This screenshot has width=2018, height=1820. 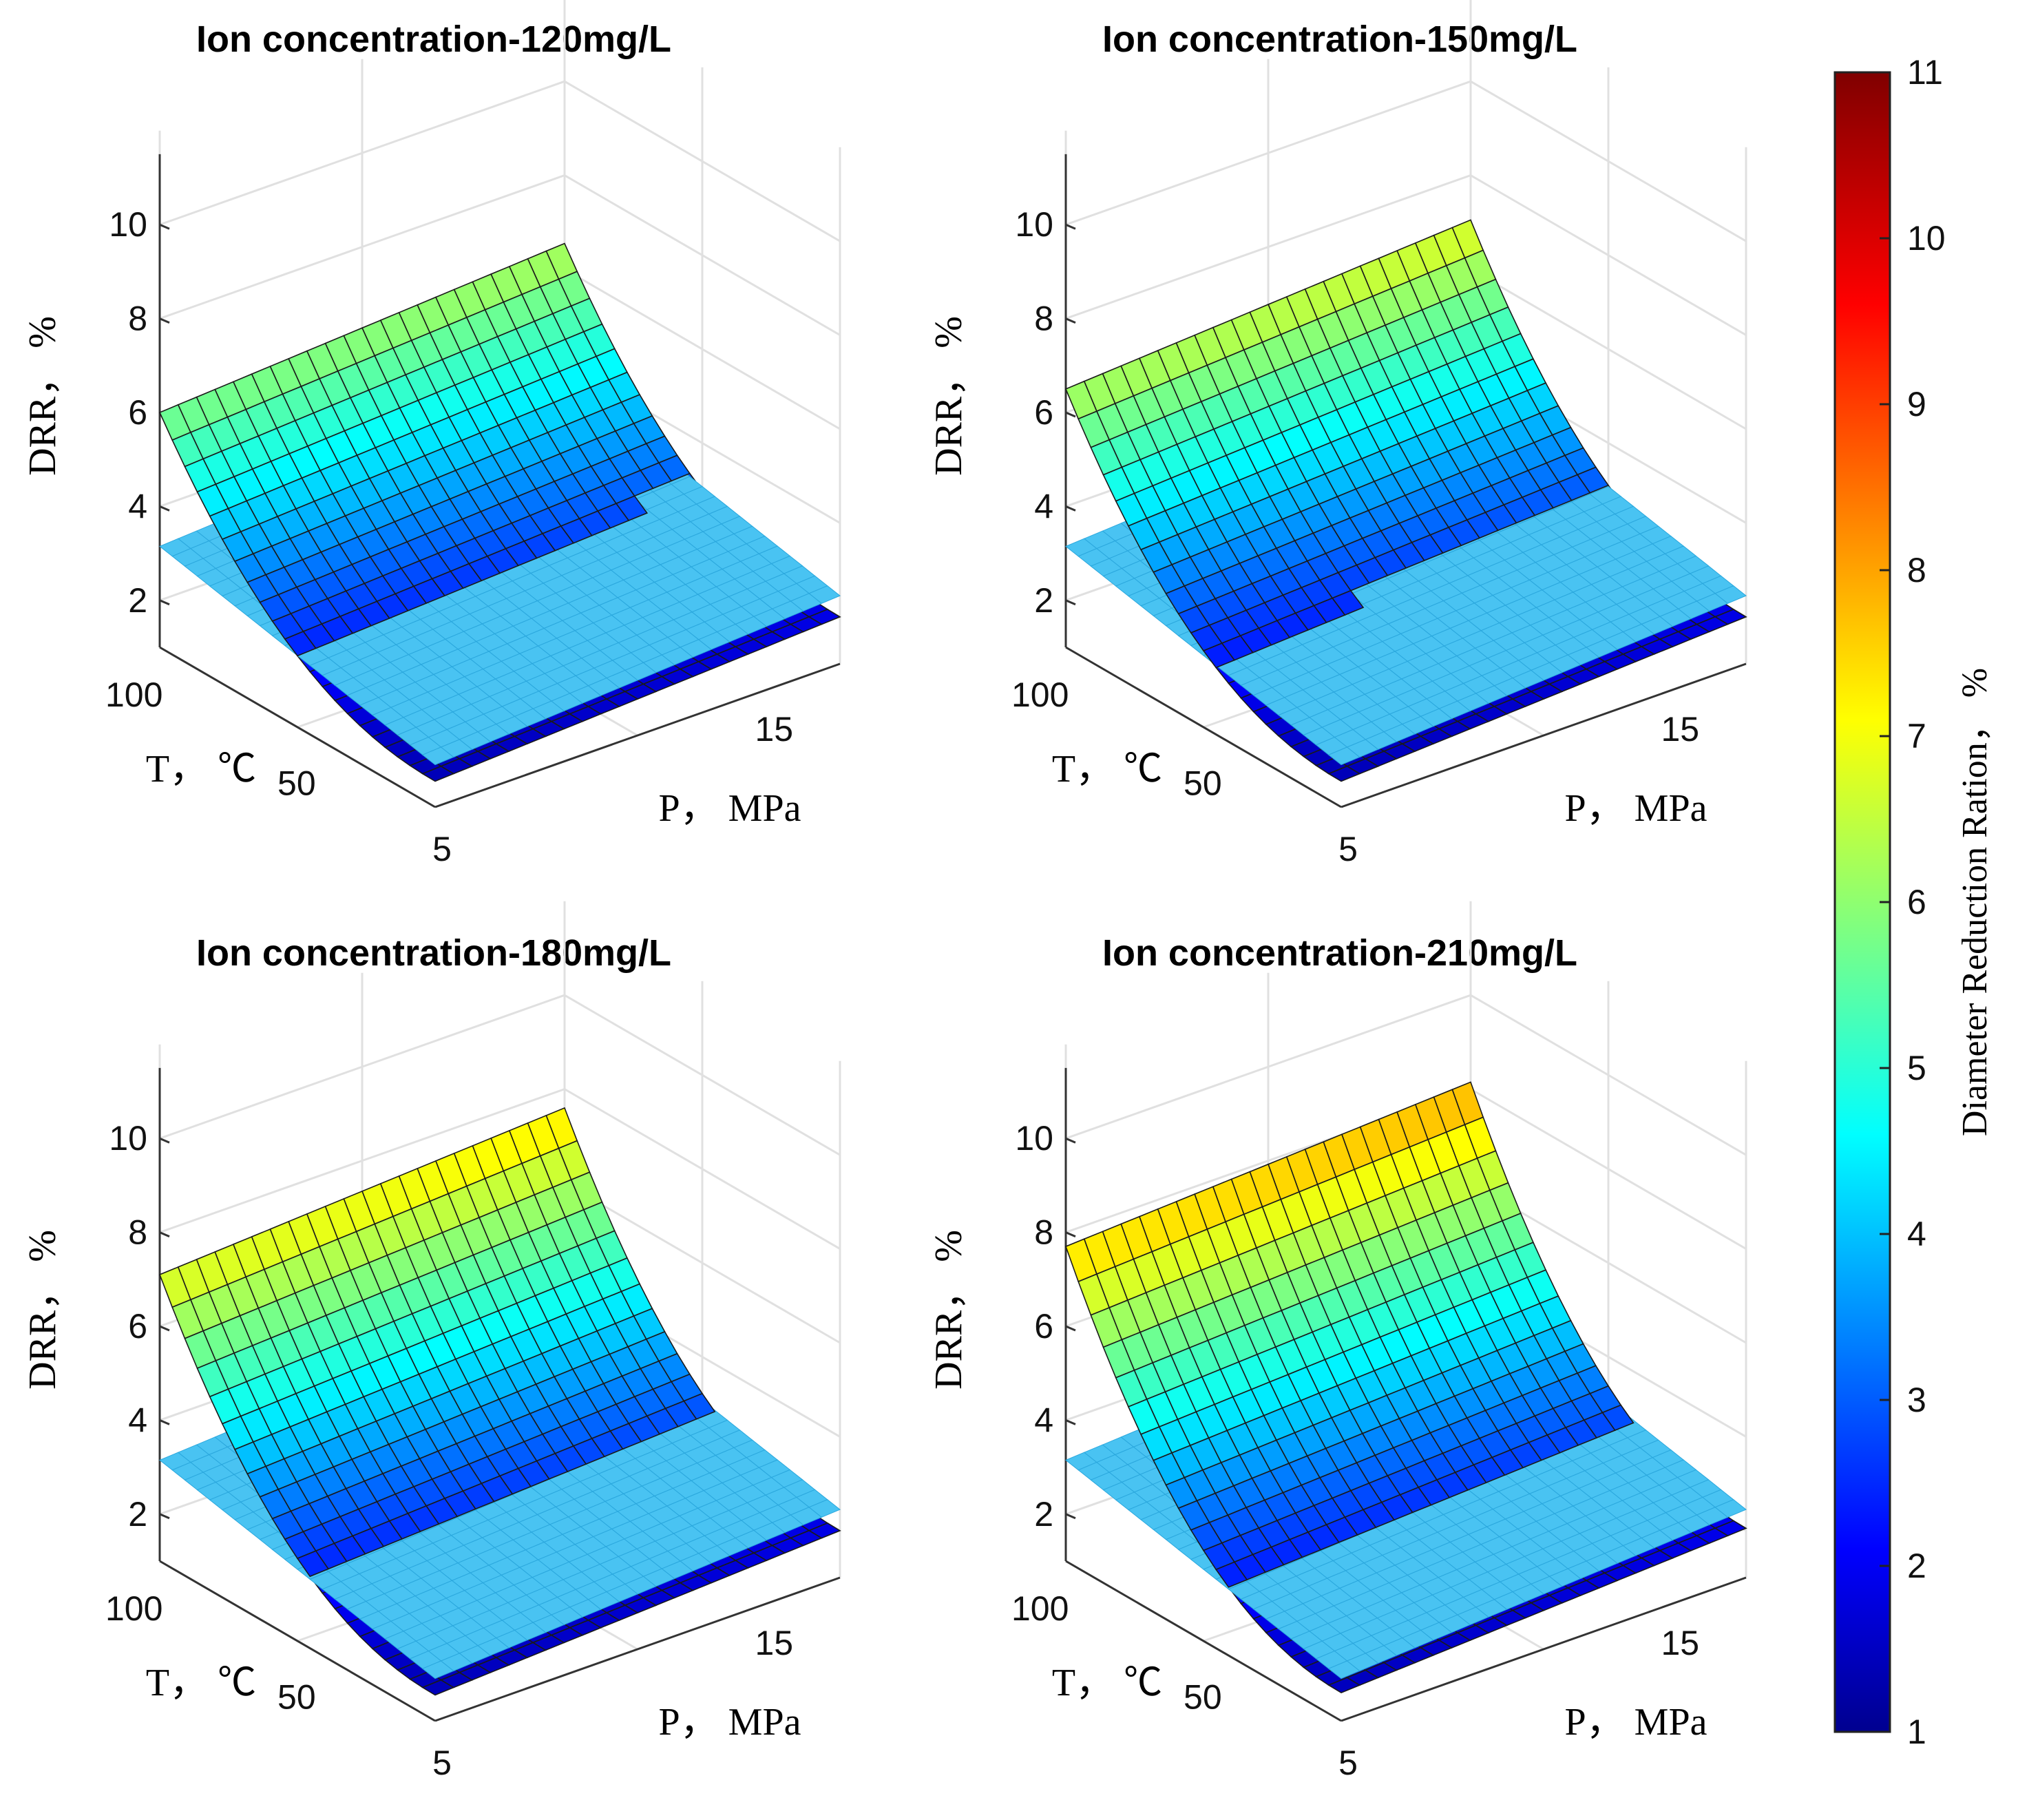 What do you see at coordinates (437, 756) in the screenshot?
I see `plane-cell` at bounding box center [437, 756].